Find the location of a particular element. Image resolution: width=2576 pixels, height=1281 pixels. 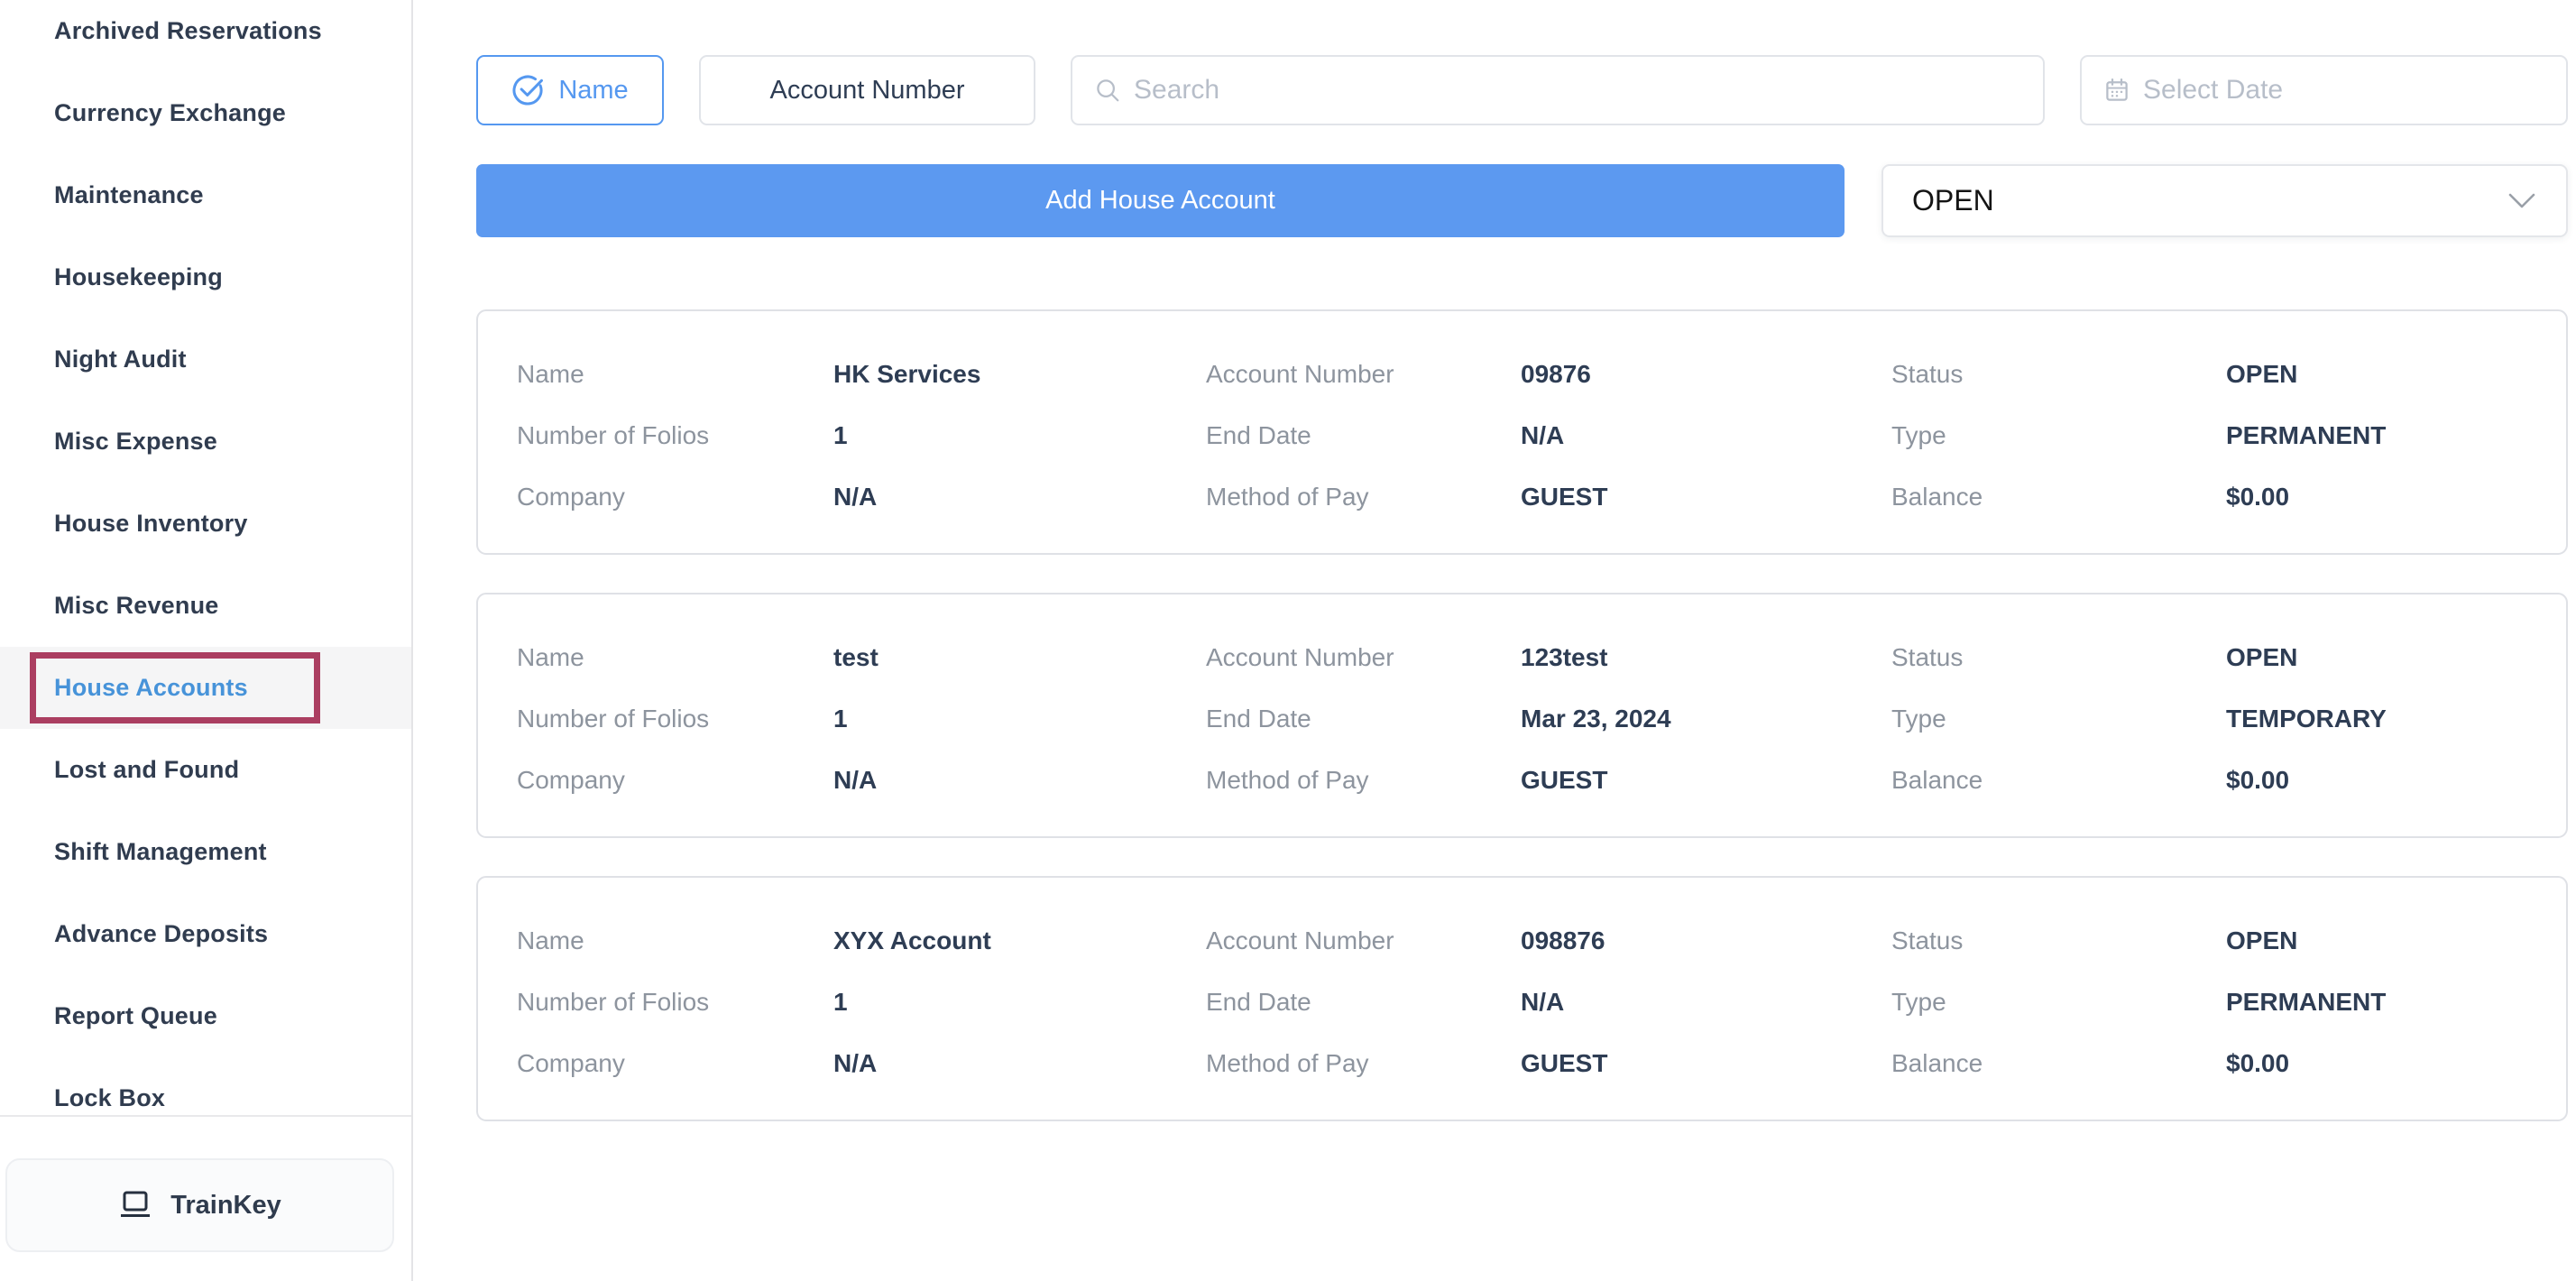

sidebar-item-house-accounts: House Accounts is located at coordinates (205, 688).